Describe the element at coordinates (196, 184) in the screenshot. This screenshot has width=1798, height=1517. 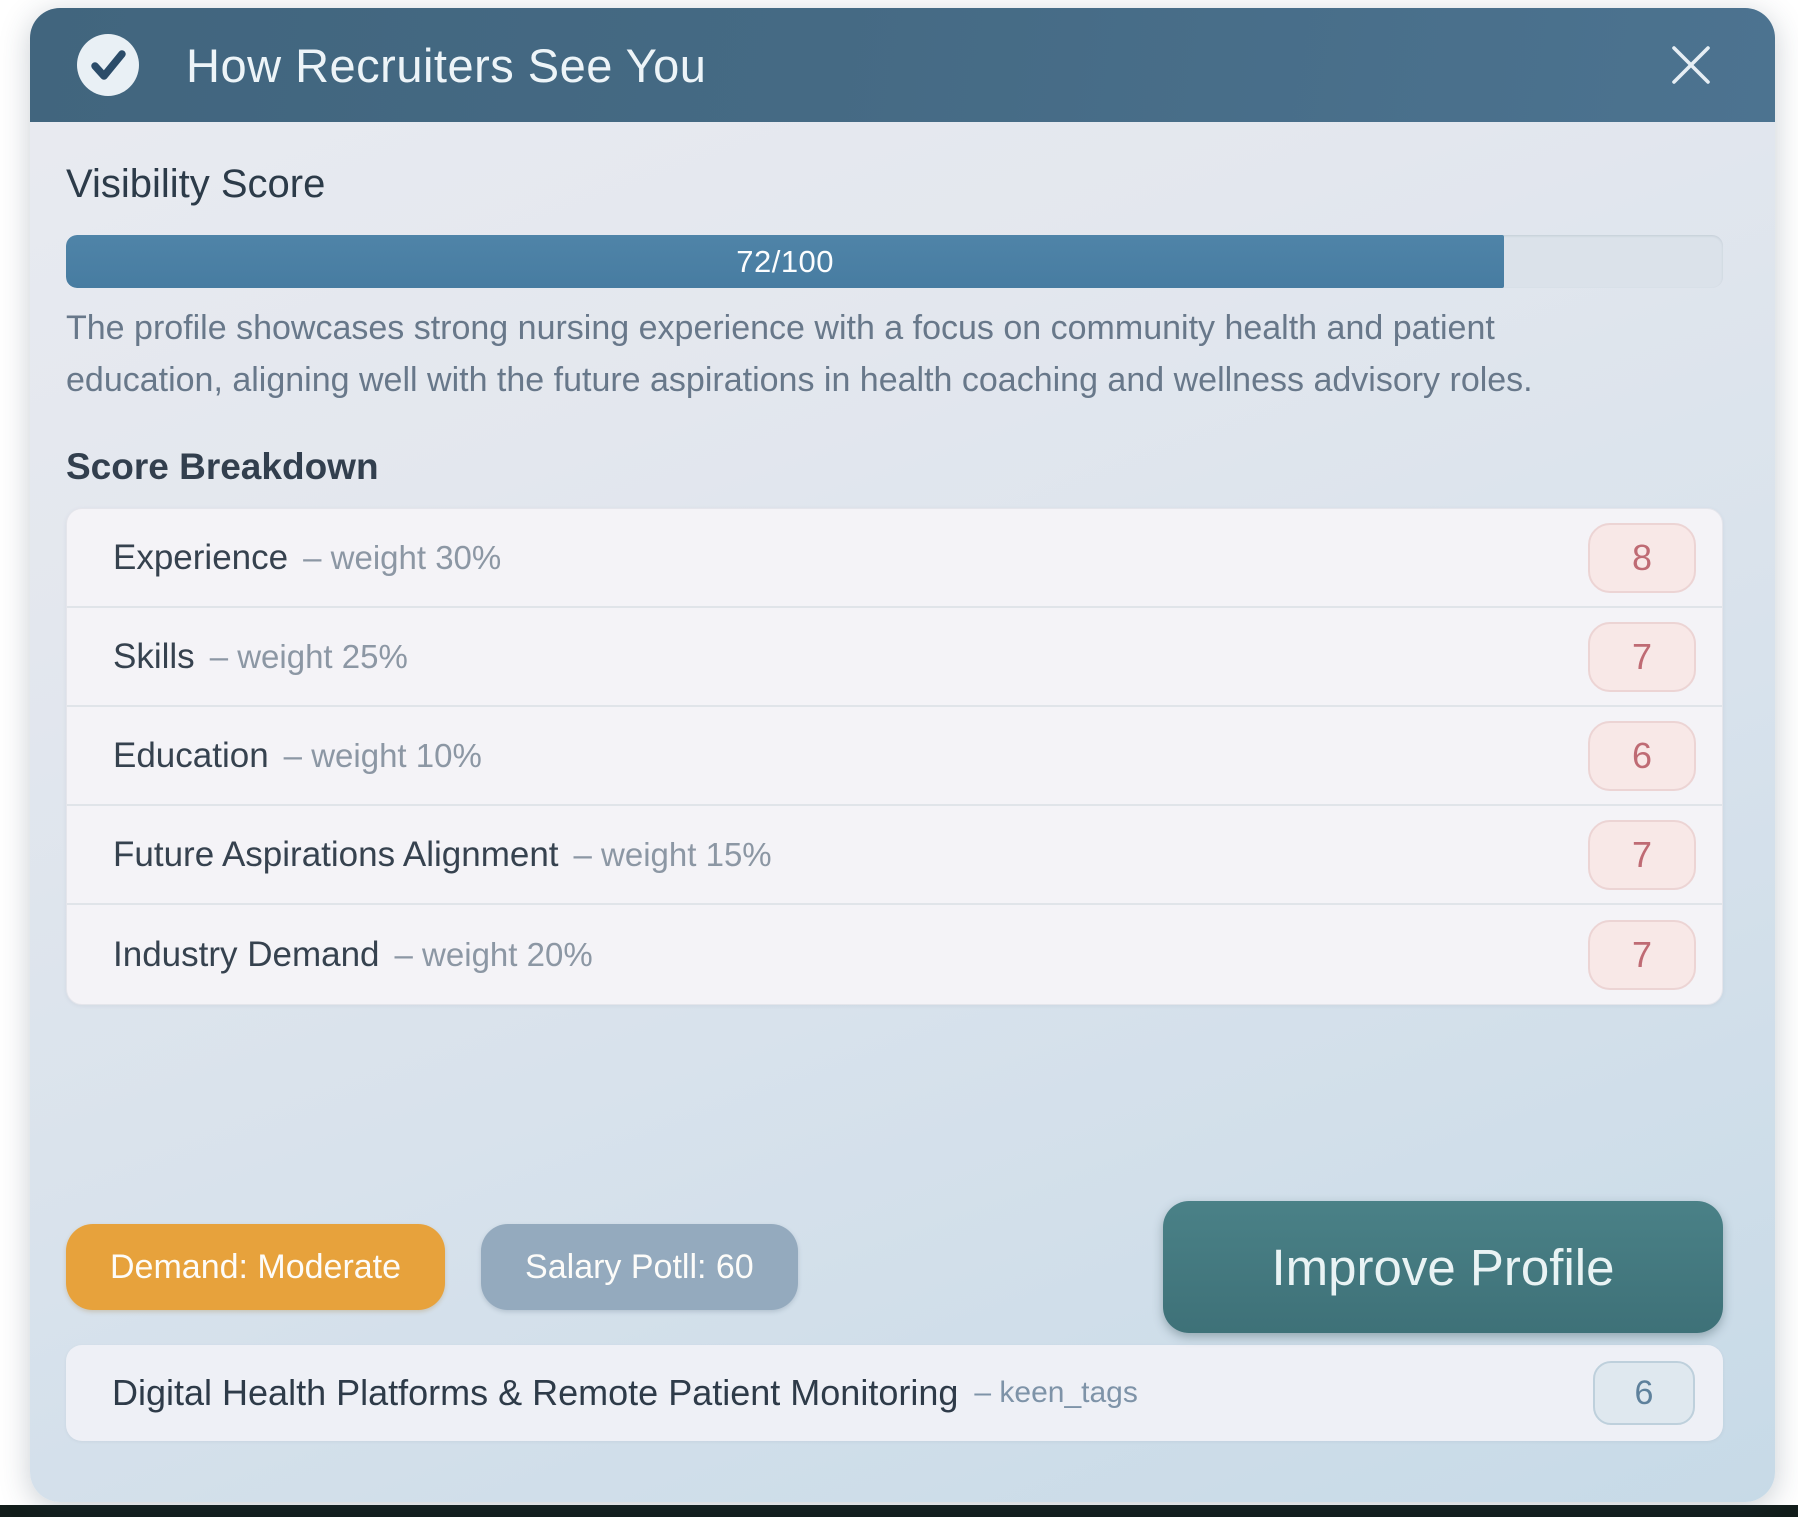
I see `visibility-score-heading: Visibility Score` at that location.